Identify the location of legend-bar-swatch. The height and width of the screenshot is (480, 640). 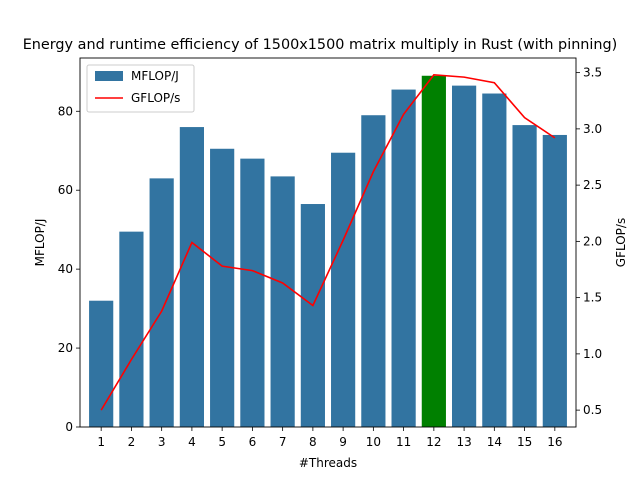
(109, 76).